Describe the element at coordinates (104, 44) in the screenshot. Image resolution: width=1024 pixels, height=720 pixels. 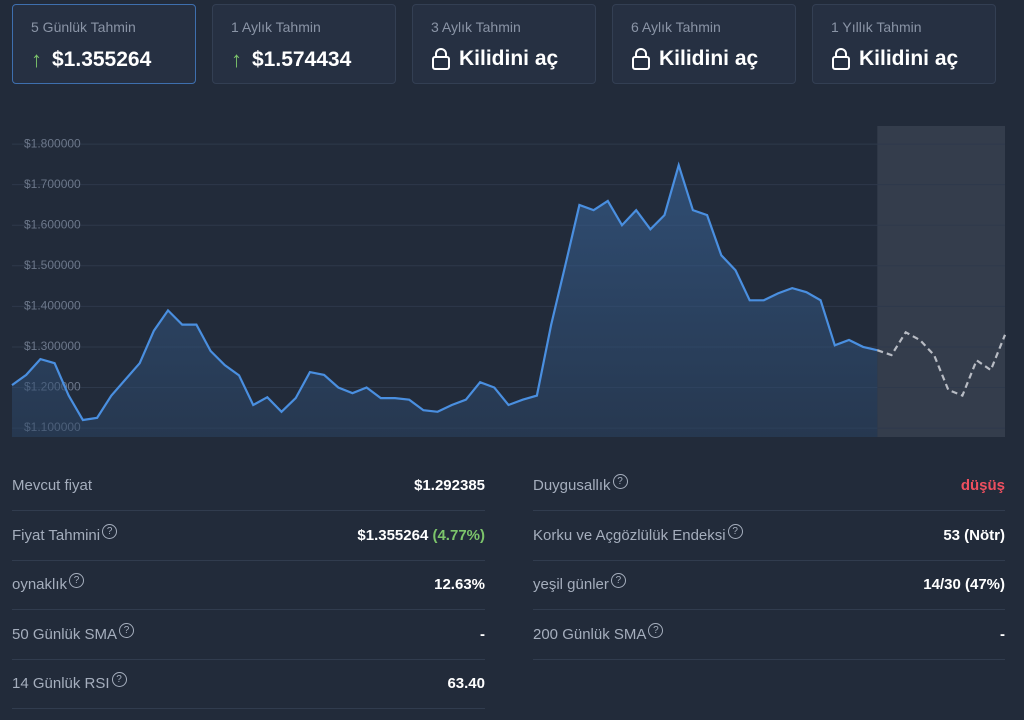
I see `forecast-card: 5 Günlük Tahmin ↑ $1.355264` at that location.